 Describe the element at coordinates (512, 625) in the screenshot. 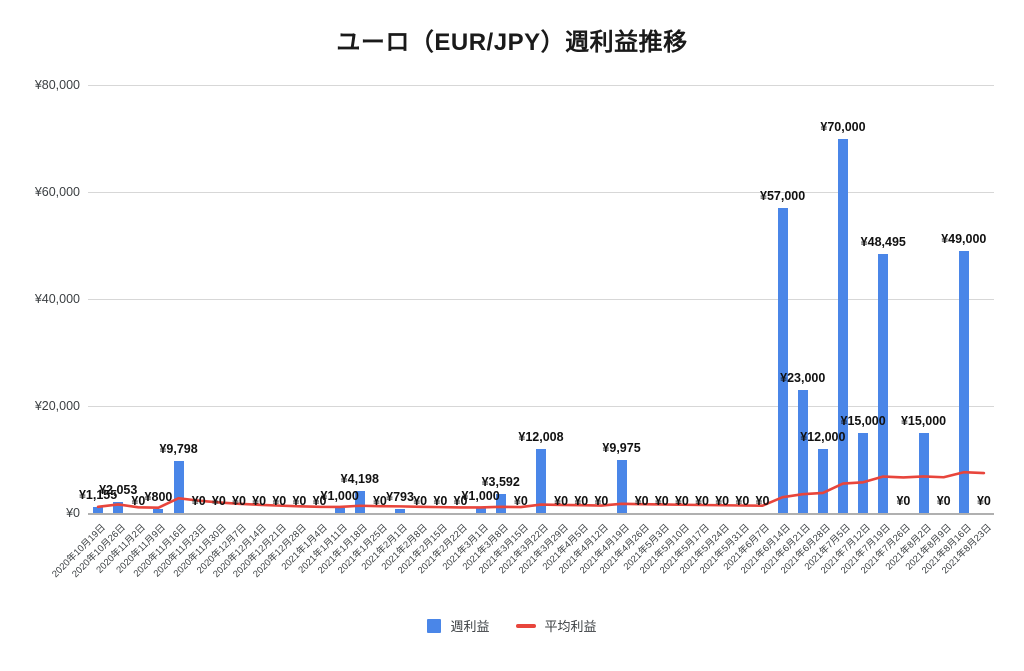

I see `chart-legend: 週利益 平均利益` at that location.